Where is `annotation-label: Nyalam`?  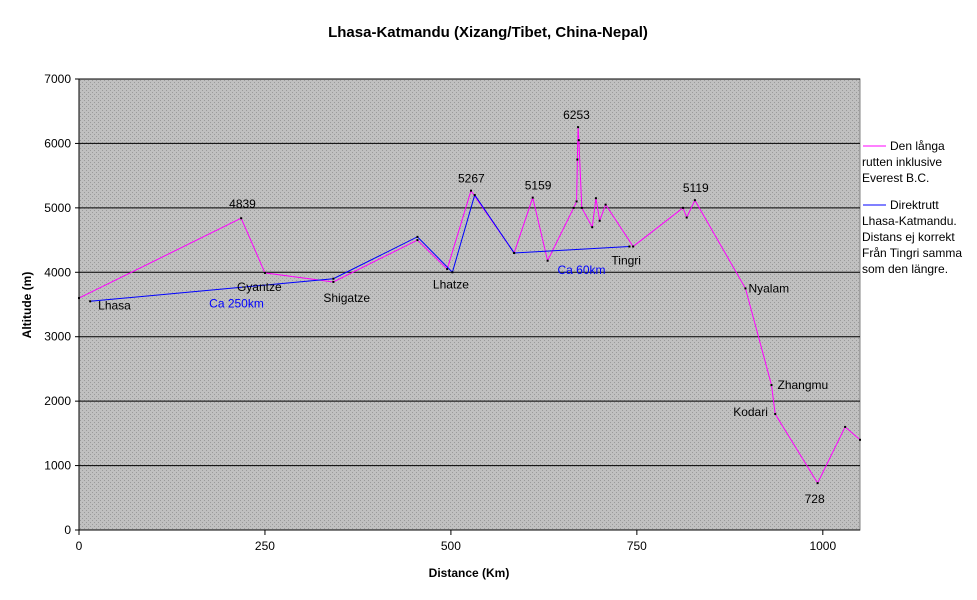
annotation-label: Nyalam is located at coordinates (768, 288).